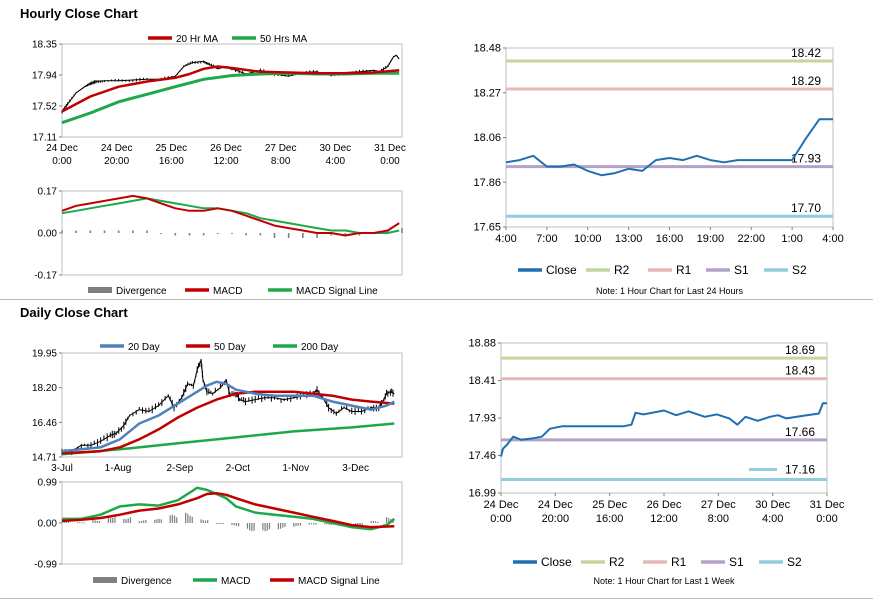 This screenshot has width=873, height=601. Describe the element at coordinates (179, 468) in the screenshot. I see `daily-price-xtick-2: 2-Sep` at that location.